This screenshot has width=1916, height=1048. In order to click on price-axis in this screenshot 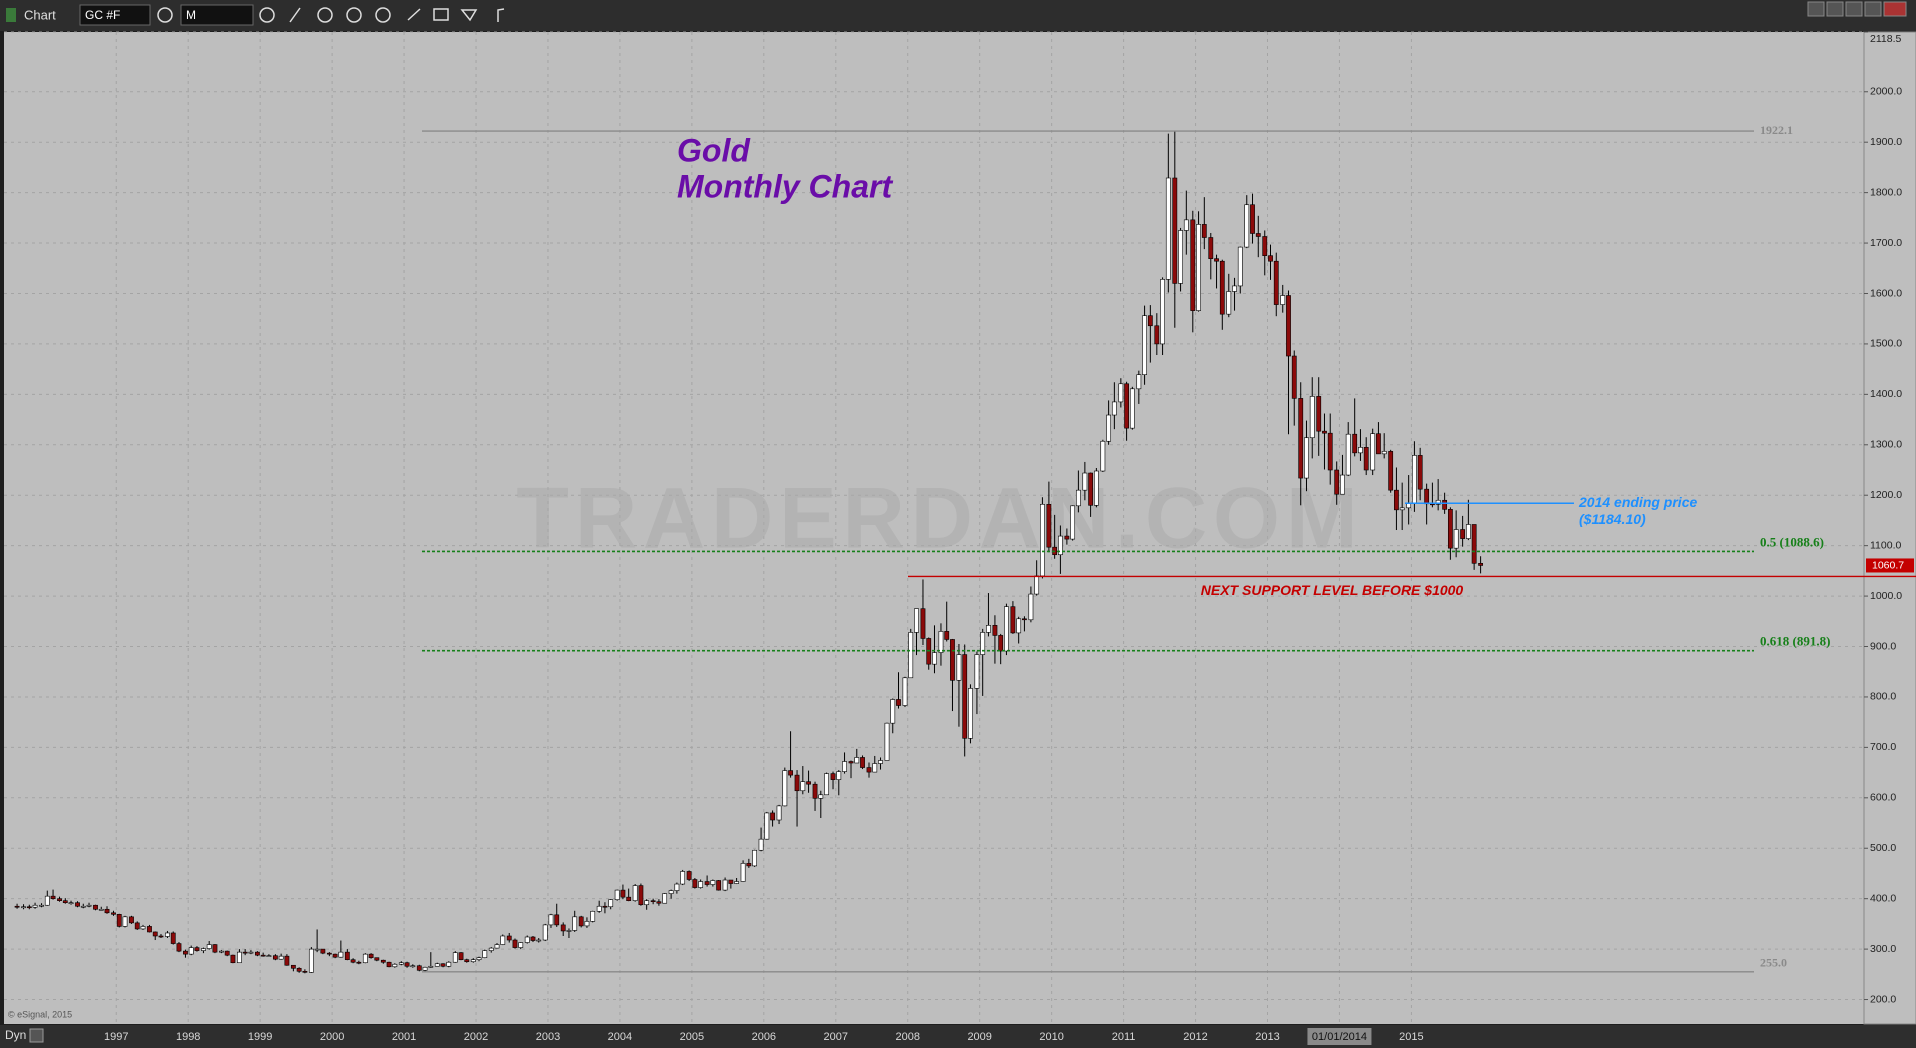, I will do `click(1889, 528)`.